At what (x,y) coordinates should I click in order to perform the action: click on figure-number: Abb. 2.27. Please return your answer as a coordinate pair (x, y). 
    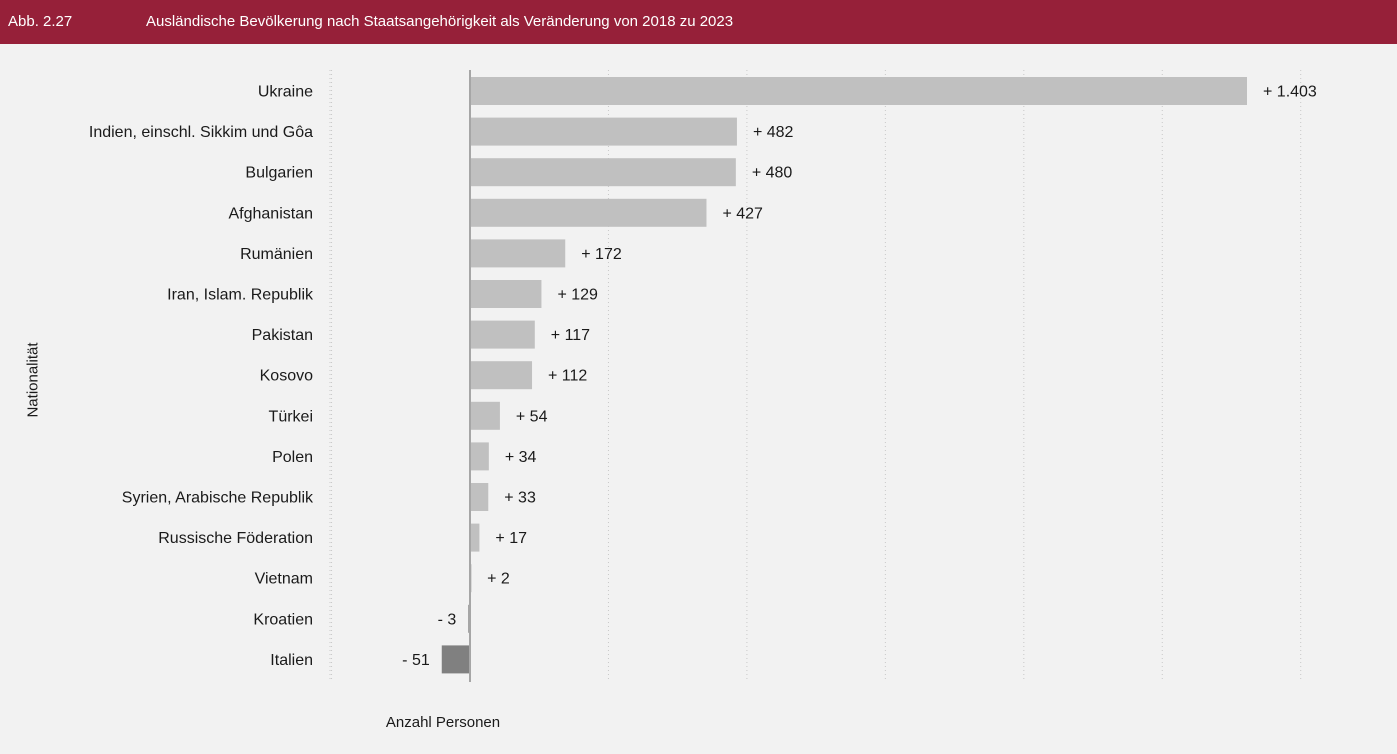
    Looking at the image, I should click on (40, 21).